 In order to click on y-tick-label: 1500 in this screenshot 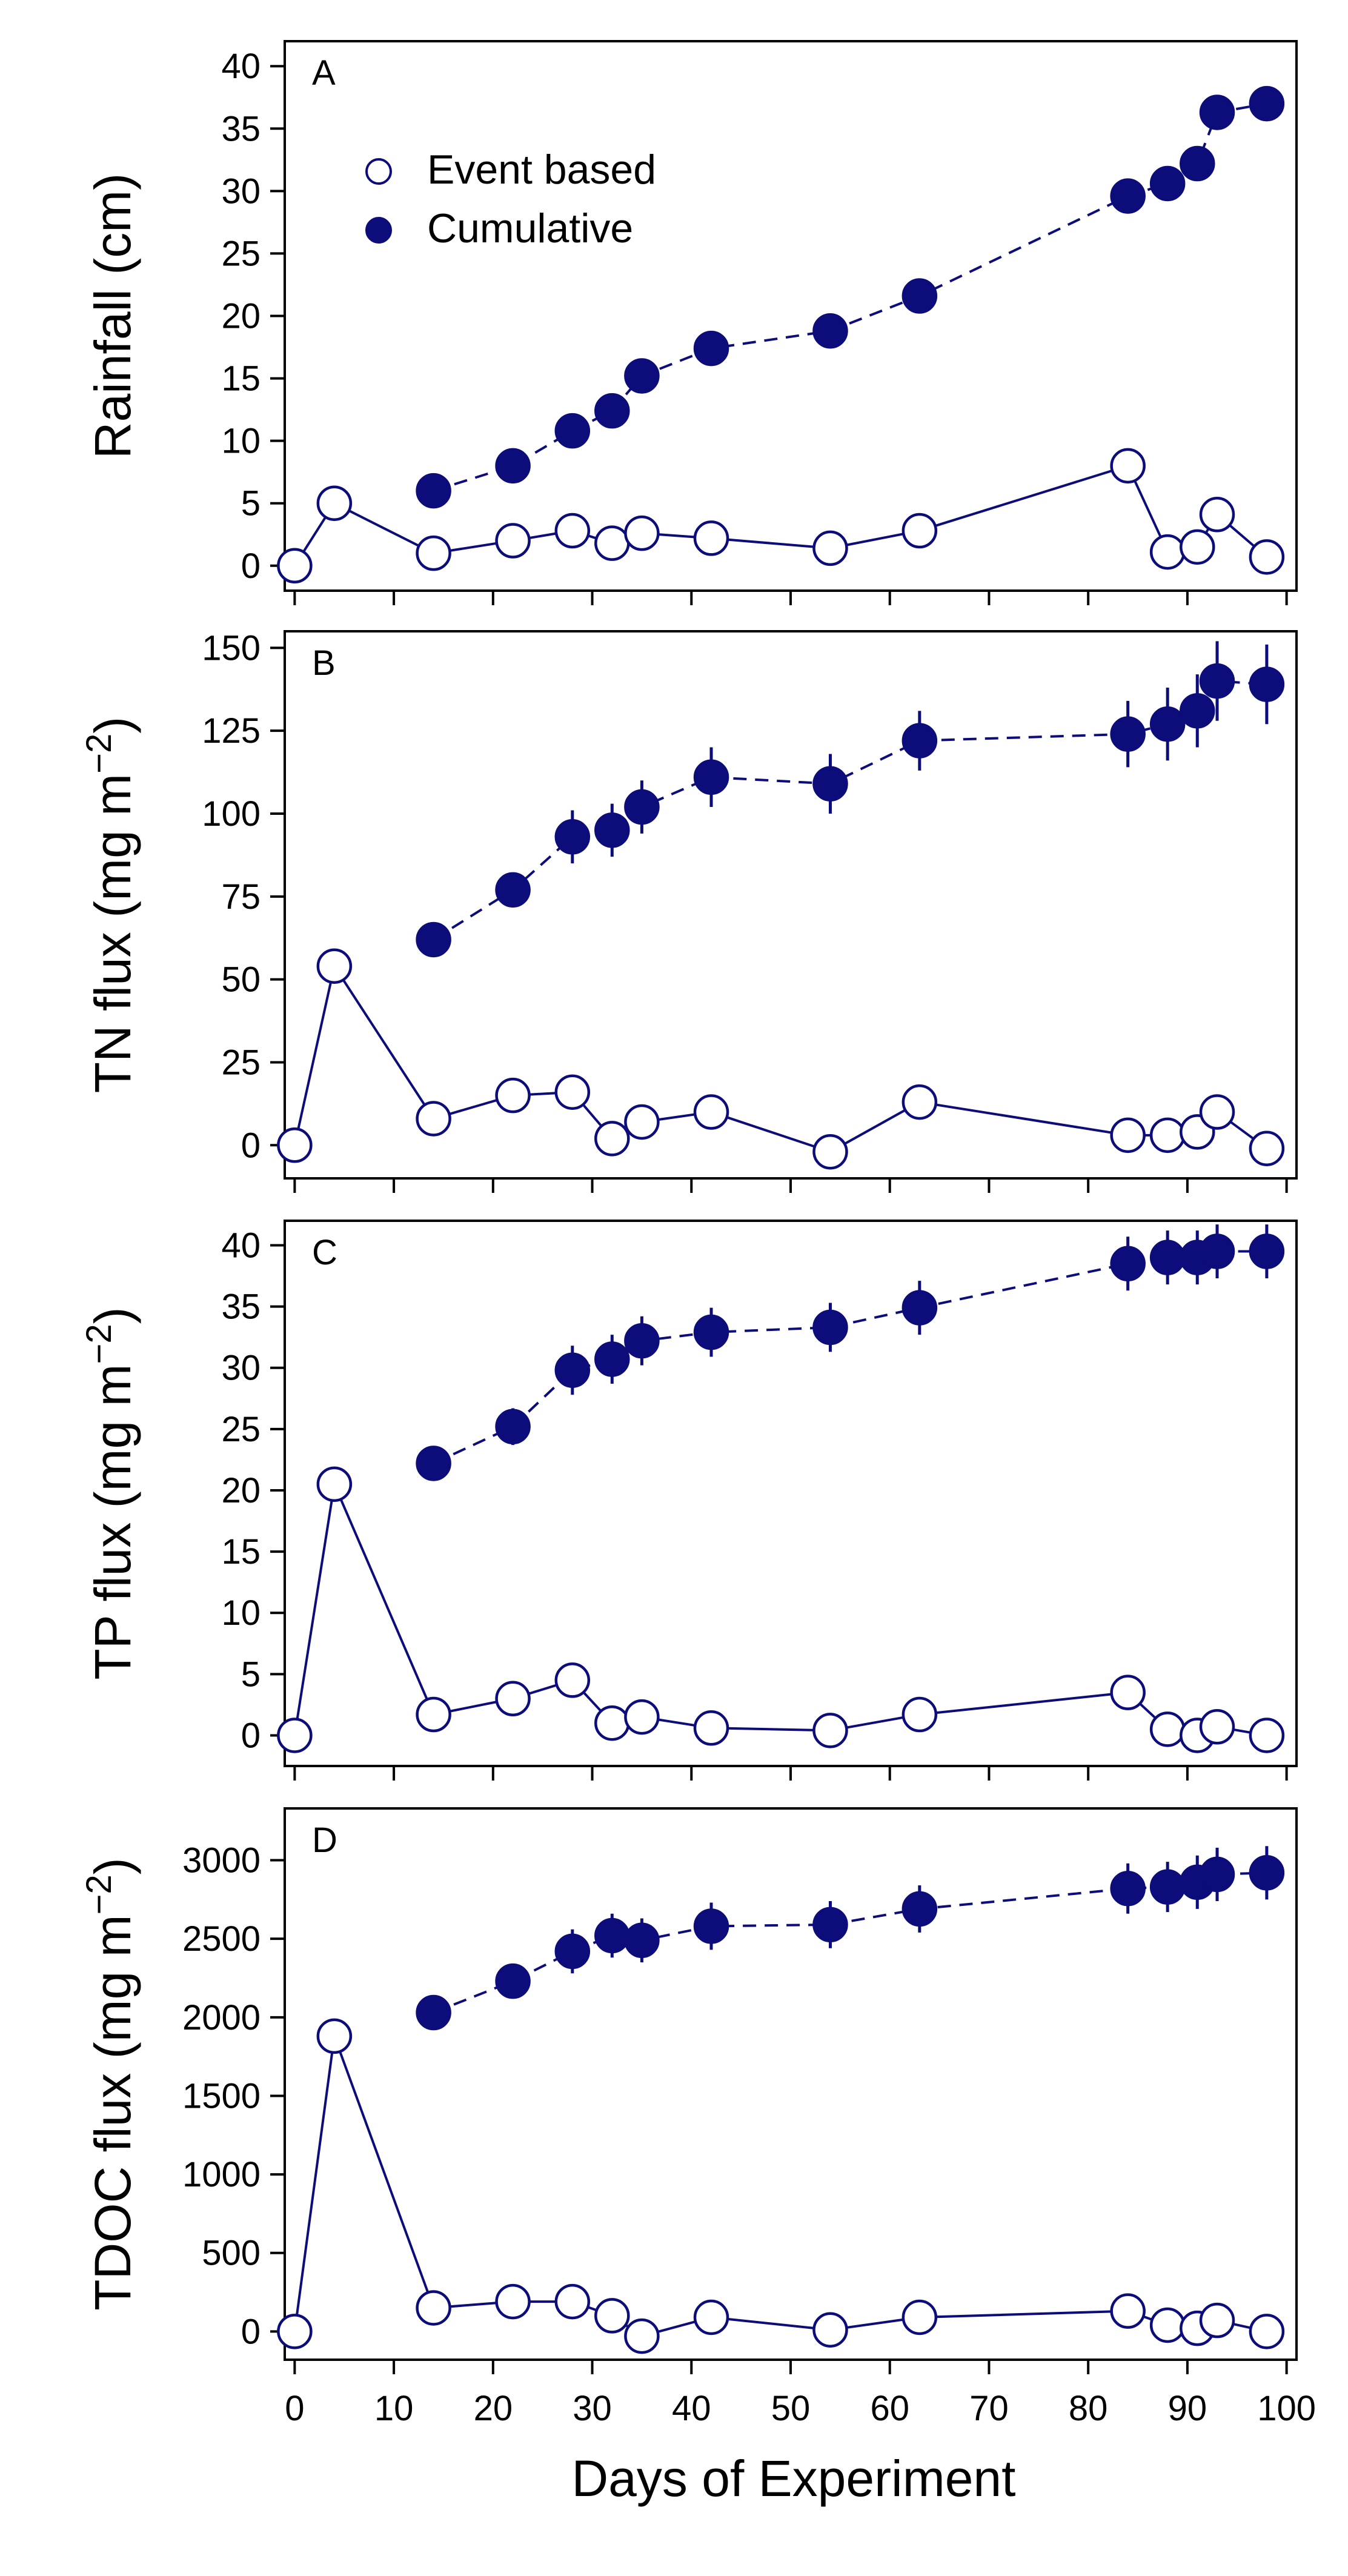, I will do `click(222, 2096)`.